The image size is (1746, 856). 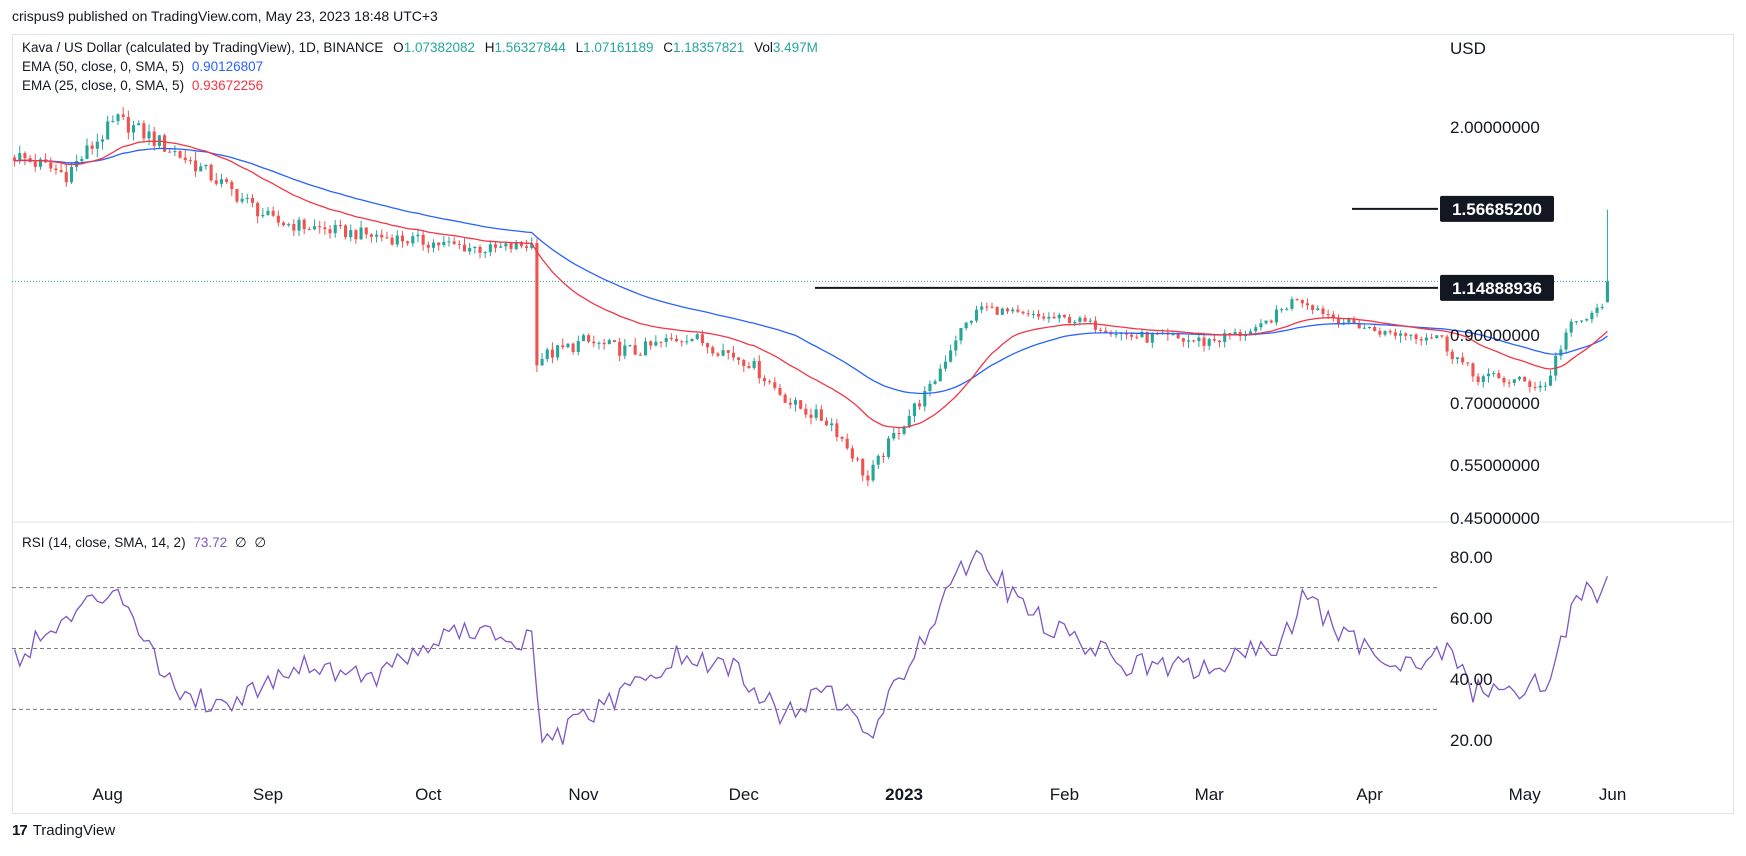 What do you see at coordinates (142, 85) in the screenshot?
I see `ema25-legend: EMA (25, close, 0, SMA, 5) 0.93672256` at bounding box center [142, 85].